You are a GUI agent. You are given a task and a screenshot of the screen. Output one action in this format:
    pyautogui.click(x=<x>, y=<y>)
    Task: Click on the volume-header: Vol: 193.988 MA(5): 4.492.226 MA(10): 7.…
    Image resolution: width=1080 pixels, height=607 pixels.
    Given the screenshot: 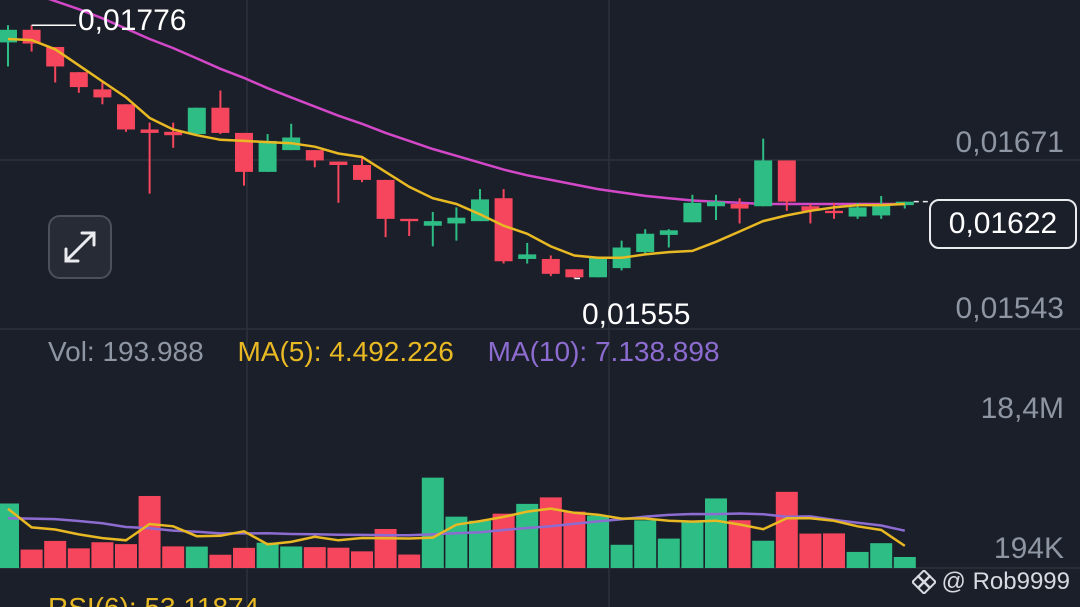 What is the action you would take?
    pyautogui.click(x=397, y=352)
    